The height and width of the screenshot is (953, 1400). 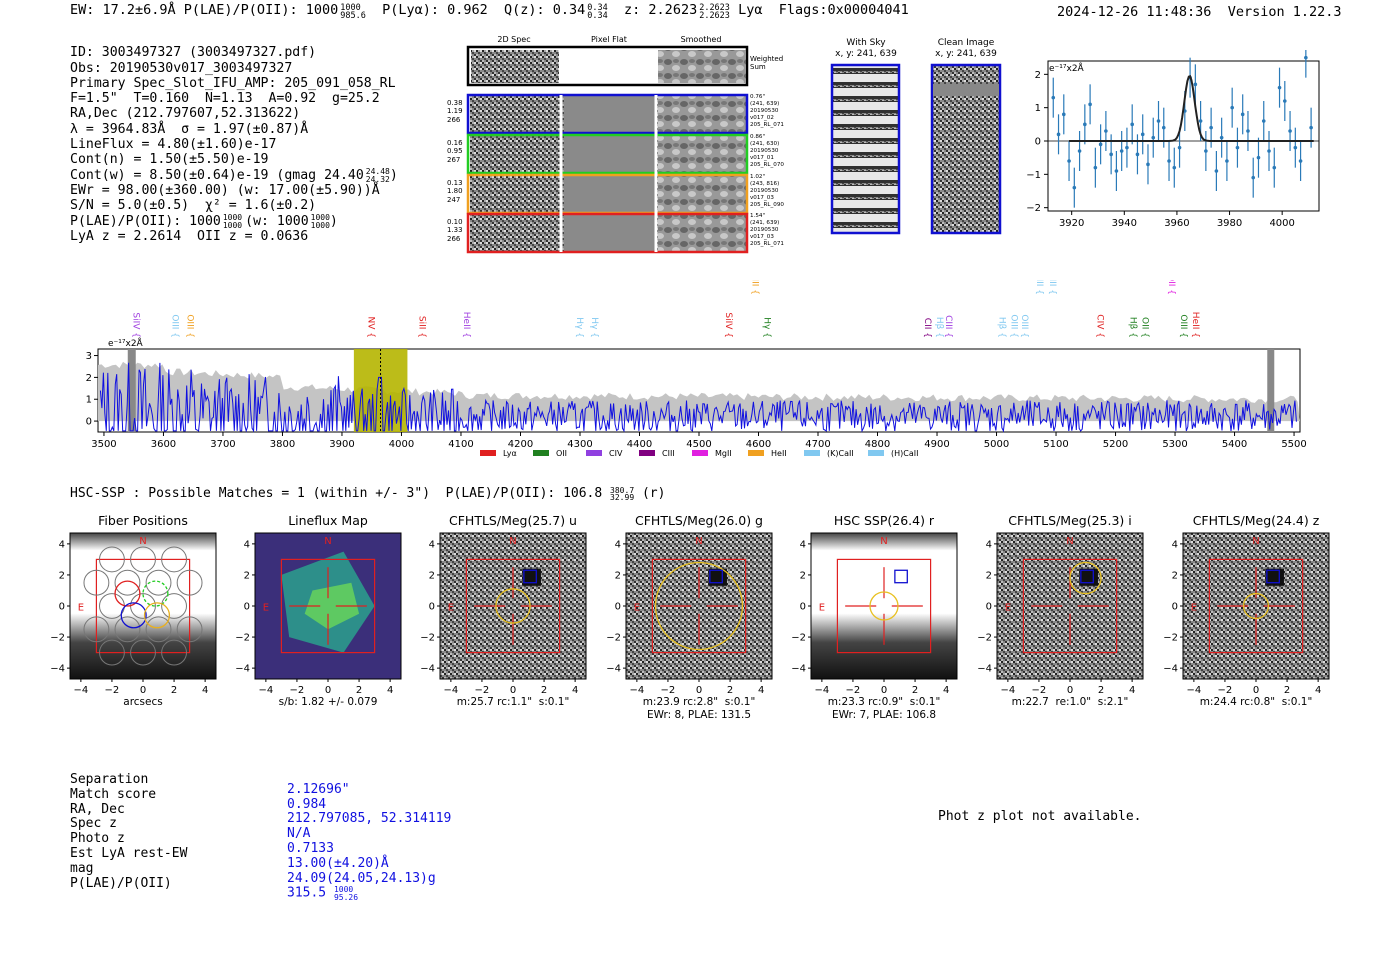 I want to click on fit-x-tick-label: 3980, so click(x=1229, y=223).